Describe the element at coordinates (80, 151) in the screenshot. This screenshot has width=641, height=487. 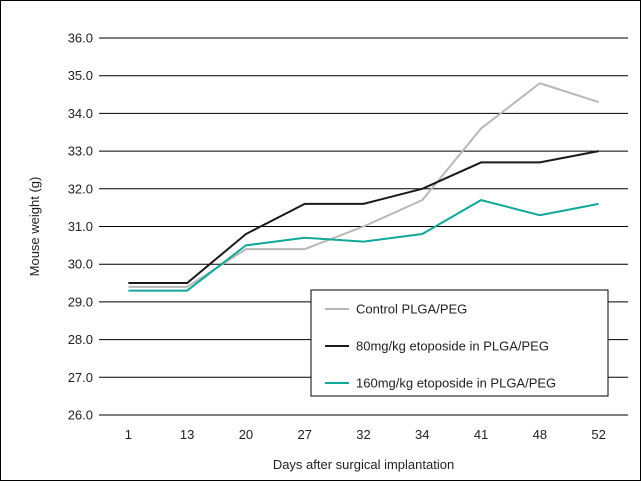
I see `y-tick-label: 33.0` at that location.